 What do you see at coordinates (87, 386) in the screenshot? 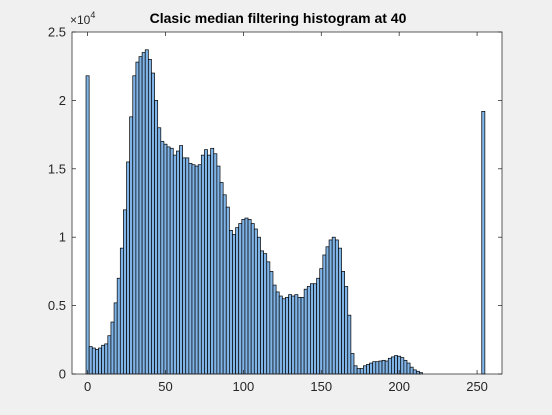
I see `x-tick-label: 0` at bounding box center [87, 386].